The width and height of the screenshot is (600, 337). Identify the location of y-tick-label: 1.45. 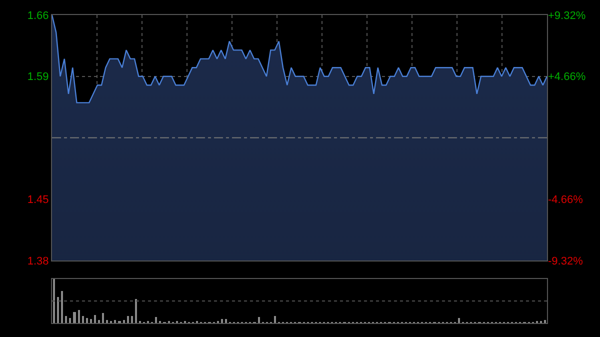
(38, 200).